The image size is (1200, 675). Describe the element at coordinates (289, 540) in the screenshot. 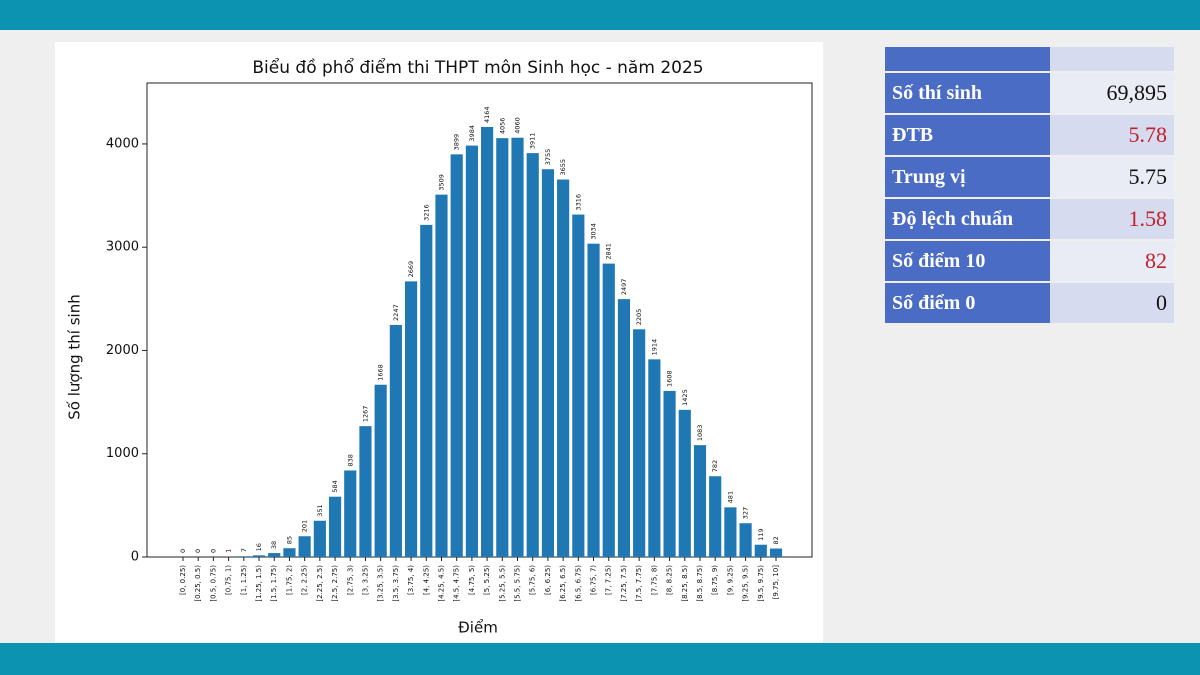

I see `value-label: 85` at that location.